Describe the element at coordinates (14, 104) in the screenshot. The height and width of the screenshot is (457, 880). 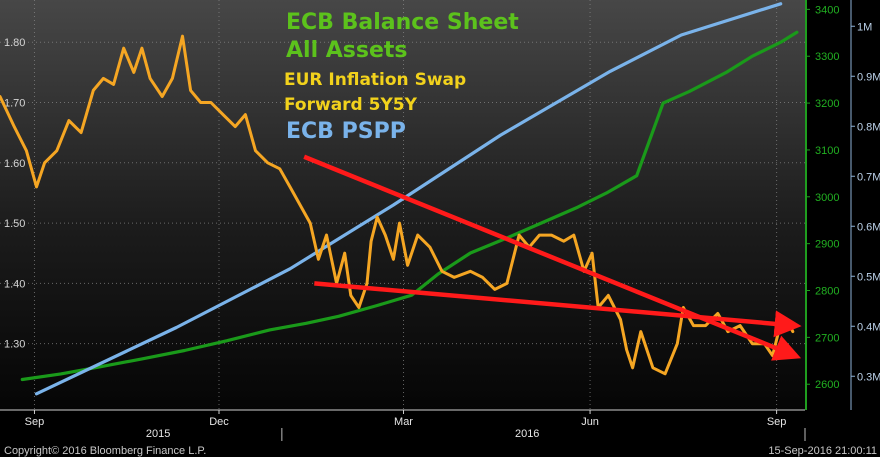
I see `left-tick-label: 1.70` at that location.